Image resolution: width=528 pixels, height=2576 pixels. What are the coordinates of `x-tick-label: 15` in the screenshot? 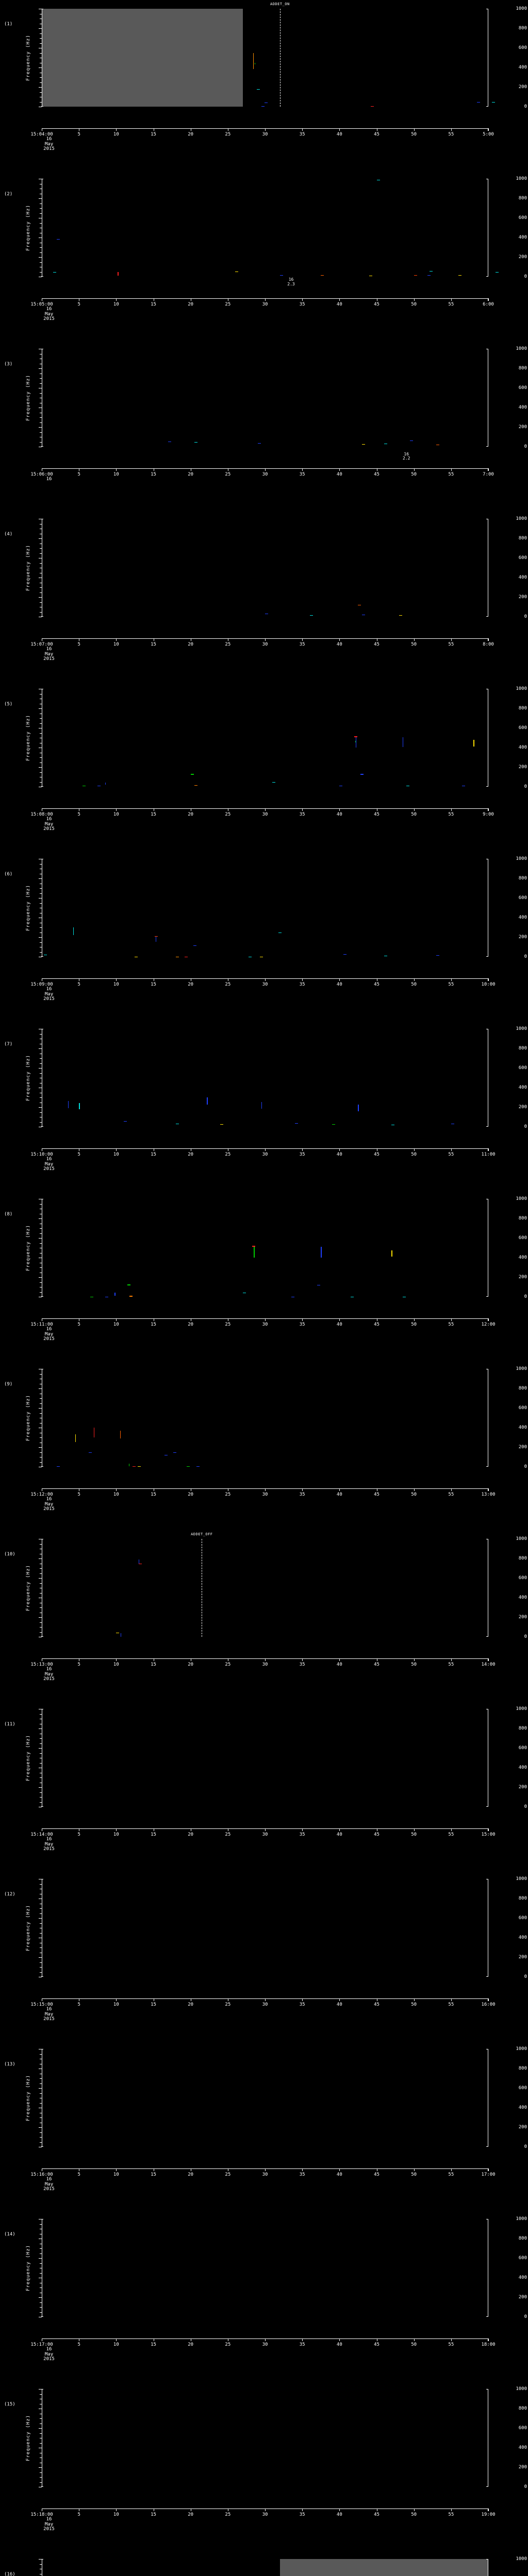 It's located at (153, 1494).